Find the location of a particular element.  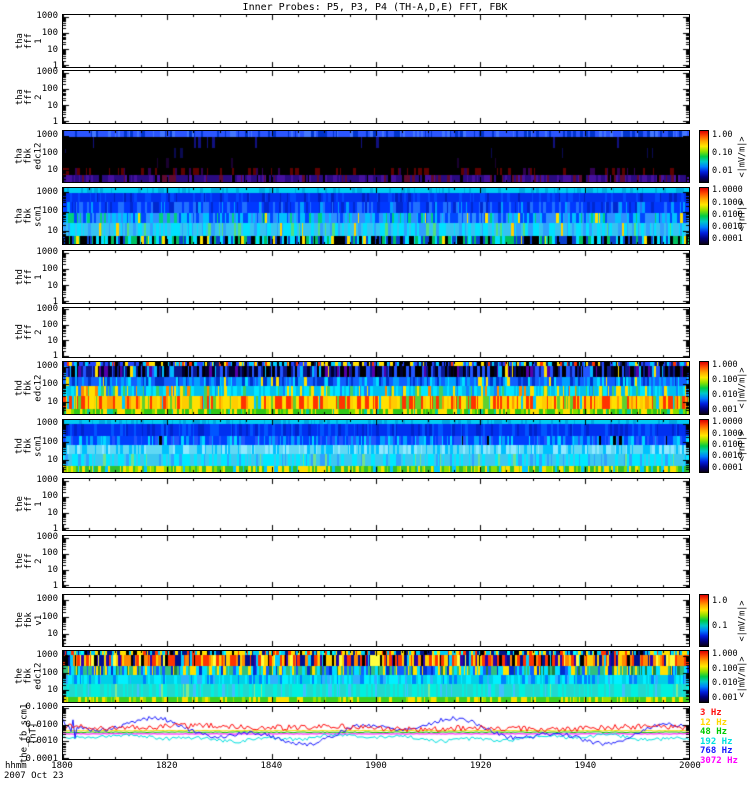

y-tick-label: 0.0001 is located at coordinates (41, 758).